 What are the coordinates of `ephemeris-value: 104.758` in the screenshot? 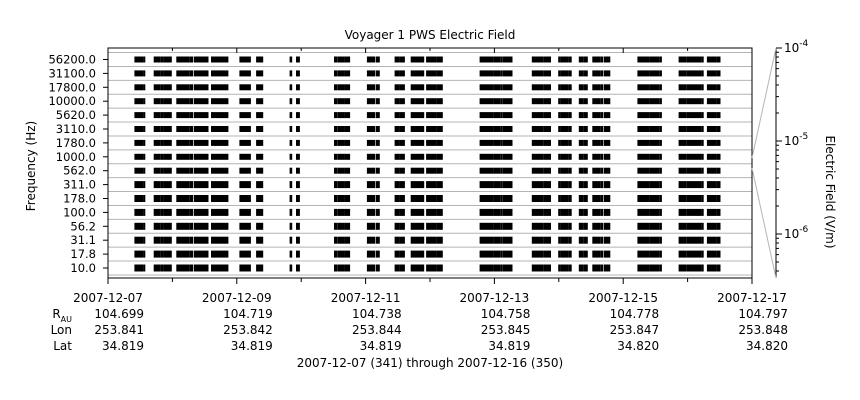 It's located at (506, 314).